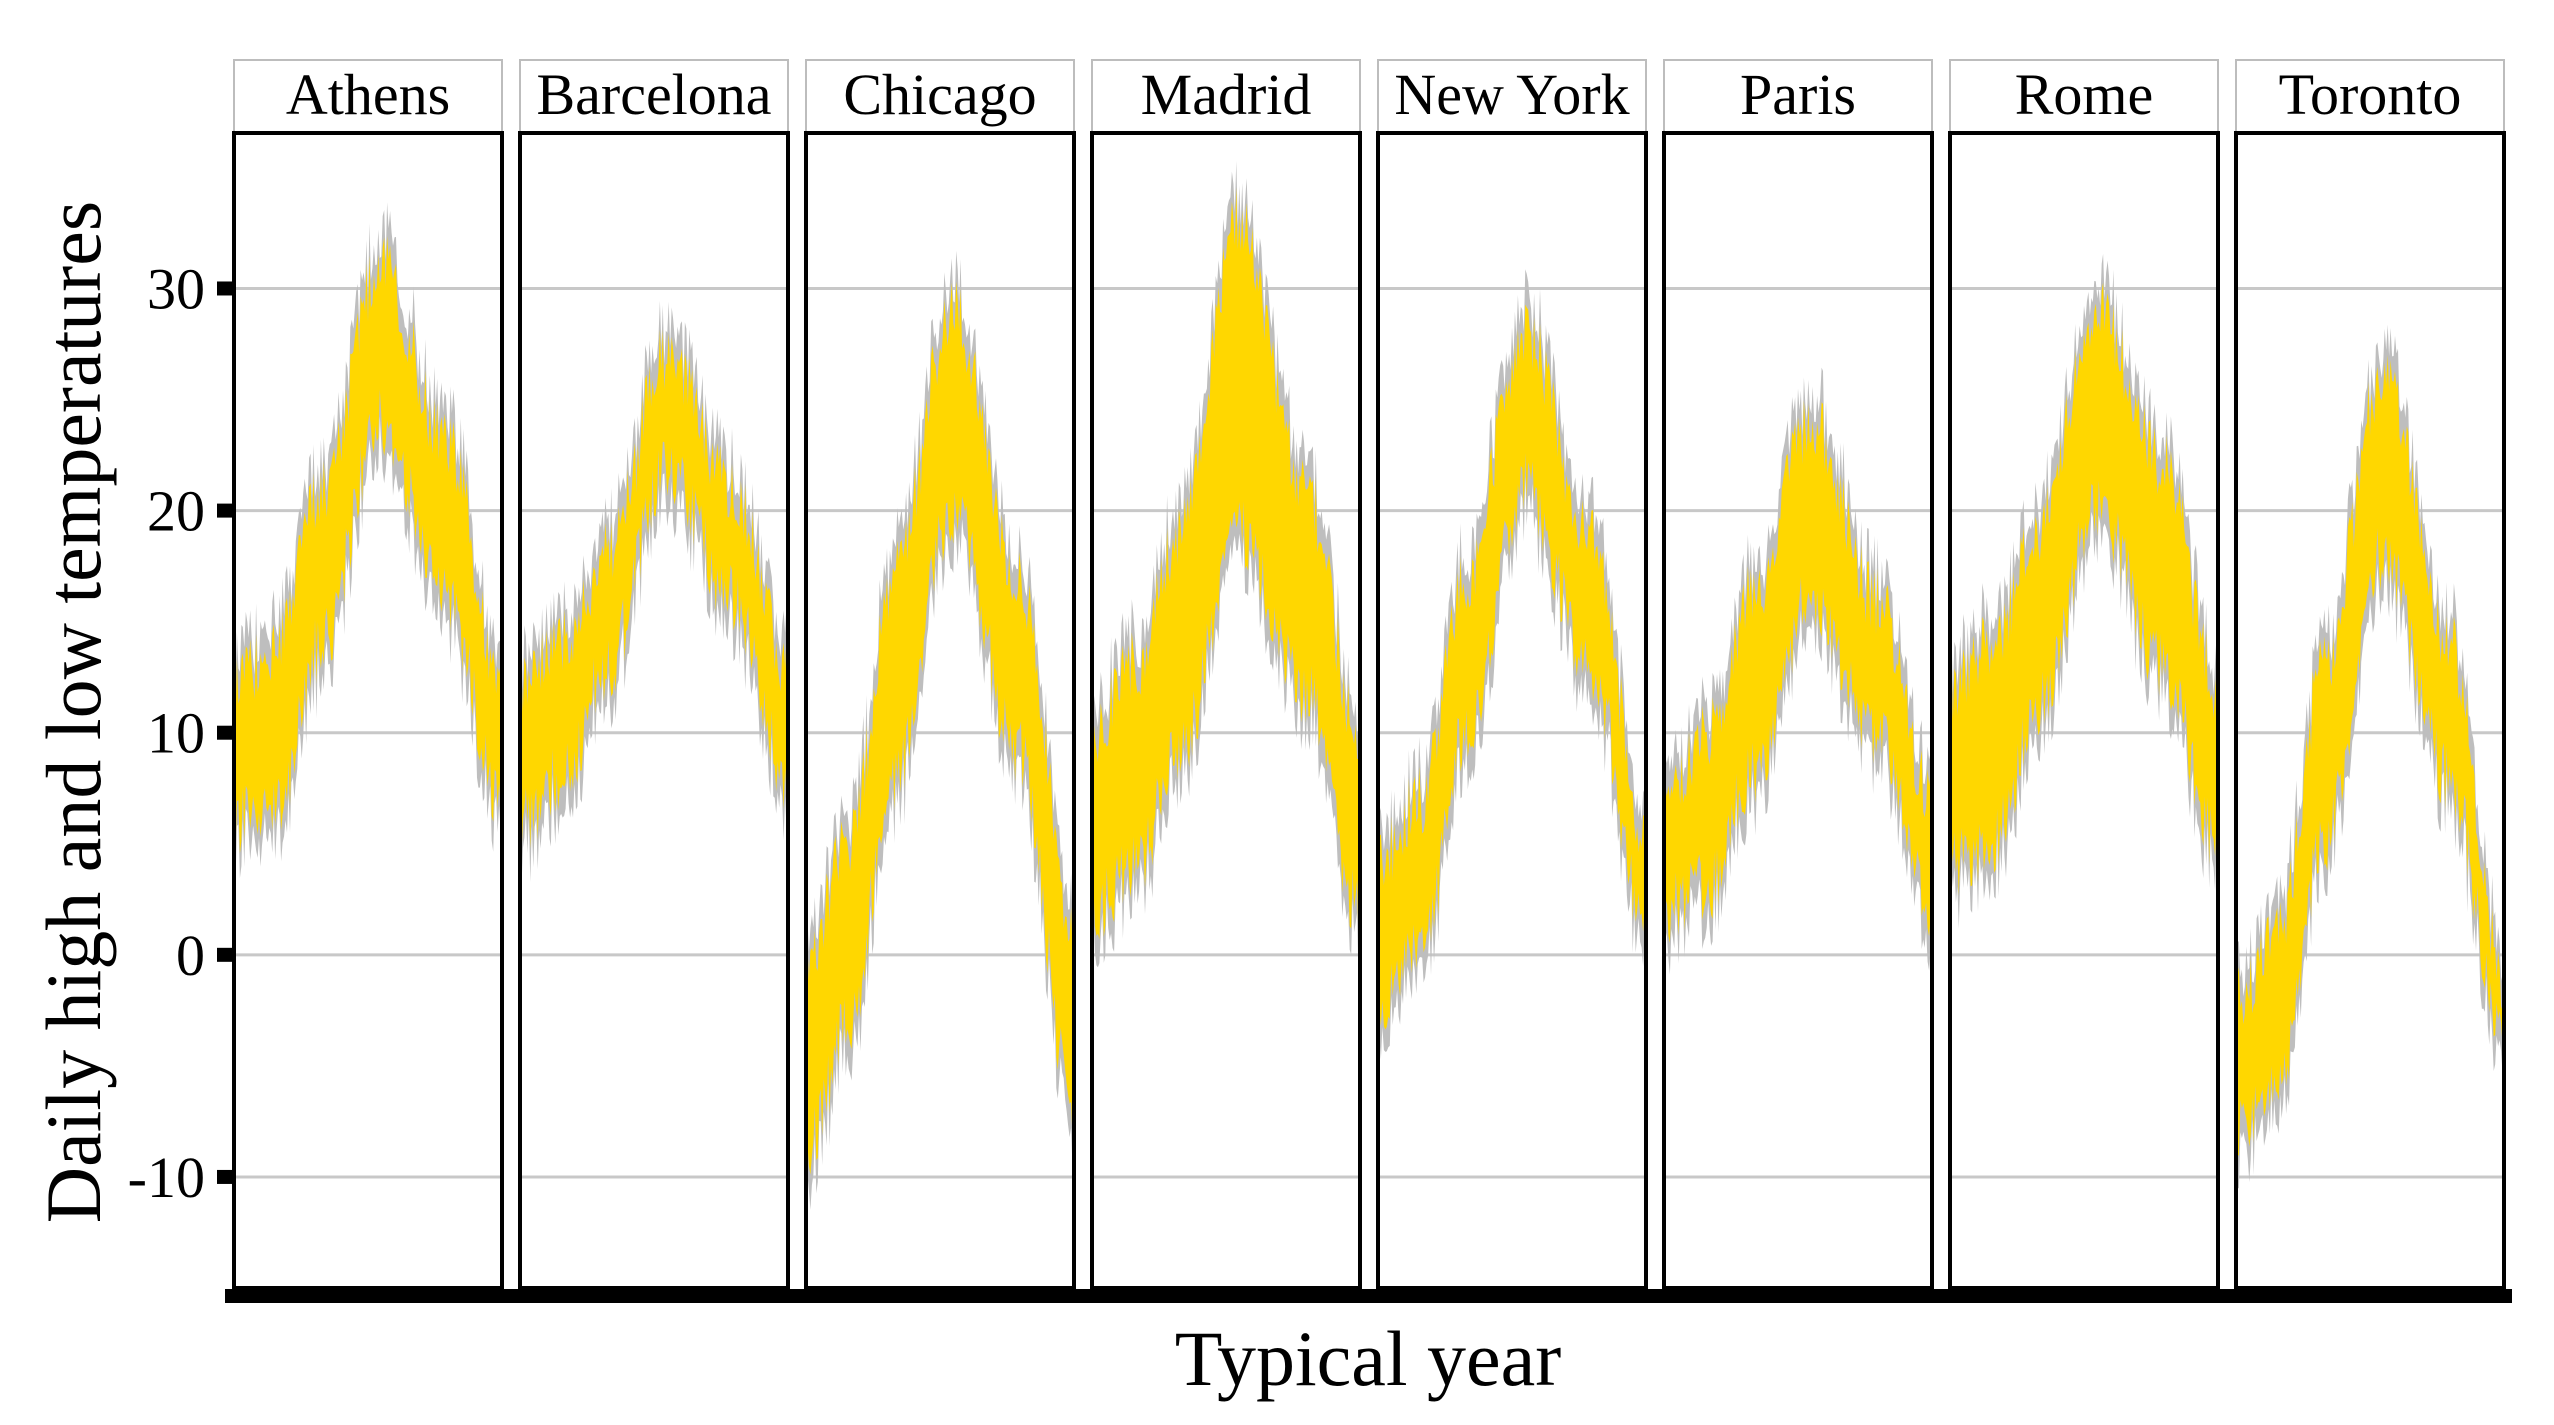  What do you see at coordinates (176, 288) in the screenshot?
I see `y-tick-label: 30` at bounding box center [176, 288].